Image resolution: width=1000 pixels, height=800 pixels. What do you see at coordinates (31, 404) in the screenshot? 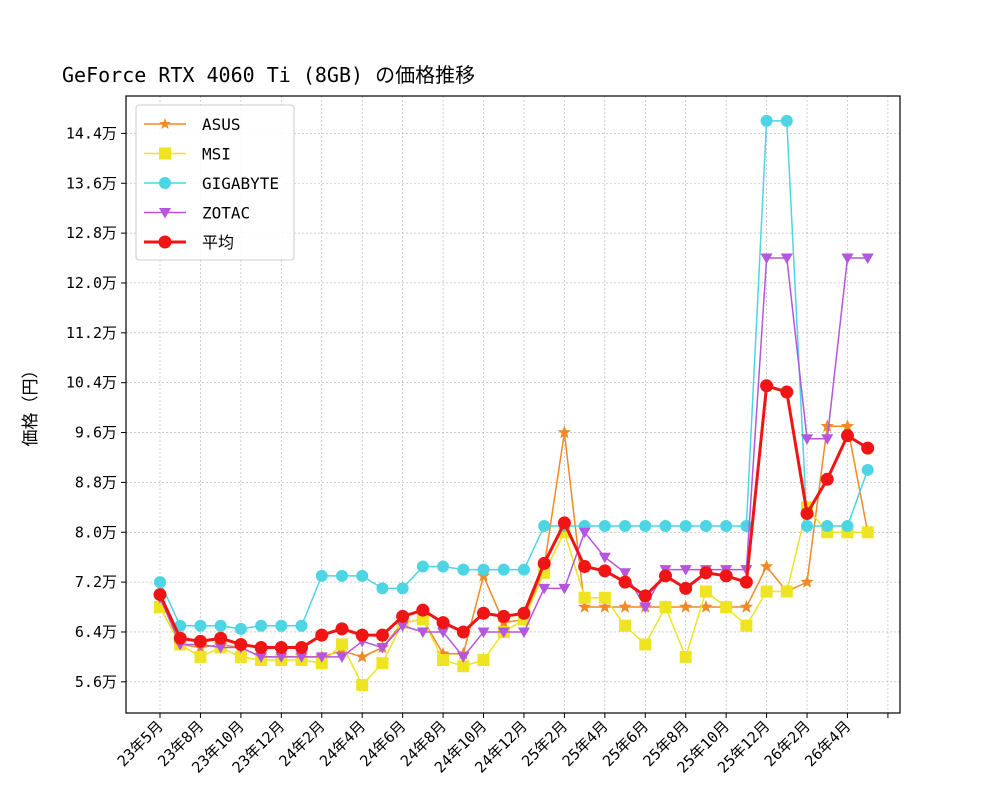
I see `y-axis-label: 価格（円）` at bounding box center [31, 404].